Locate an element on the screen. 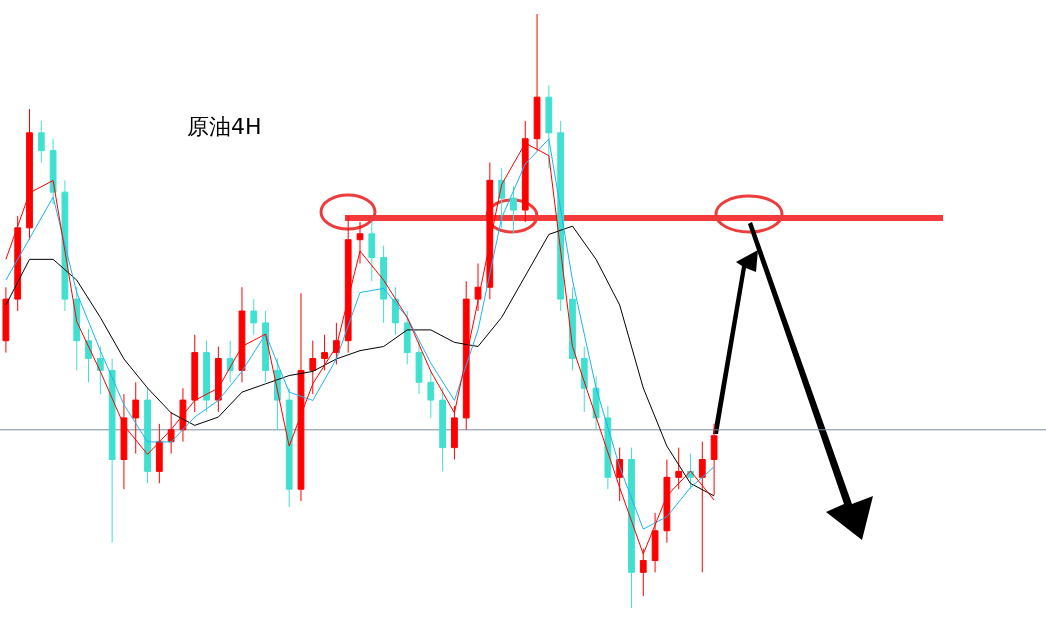 The height and width of the screenshot is (636, 1046). annotation: 原油4H is located at coordinates (224, 126).